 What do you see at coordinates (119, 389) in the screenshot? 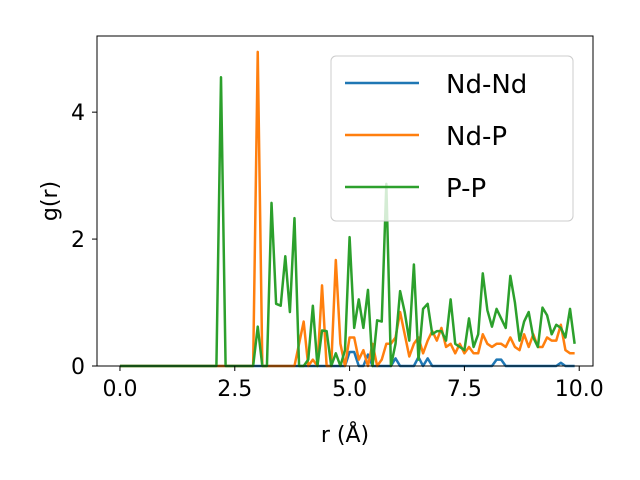
I see `x-tick-label: 0.0` at bounding box center [119, 389].